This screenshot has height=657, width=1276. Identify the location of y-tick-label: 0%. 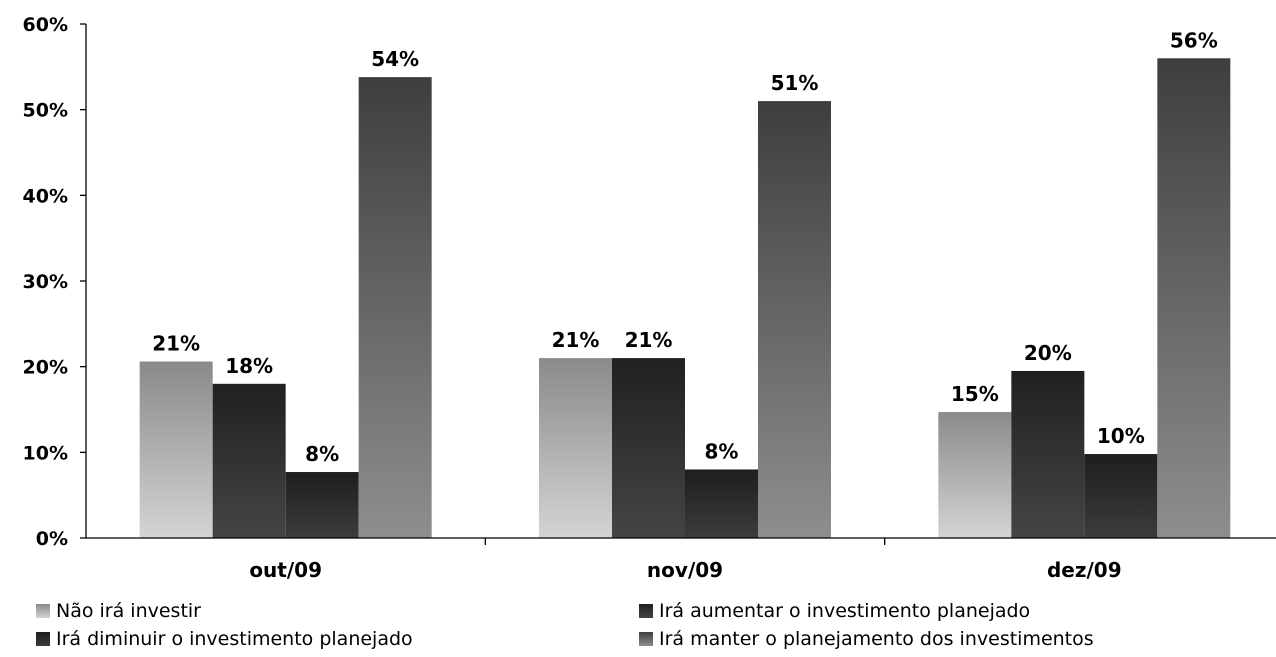
(52, 539).